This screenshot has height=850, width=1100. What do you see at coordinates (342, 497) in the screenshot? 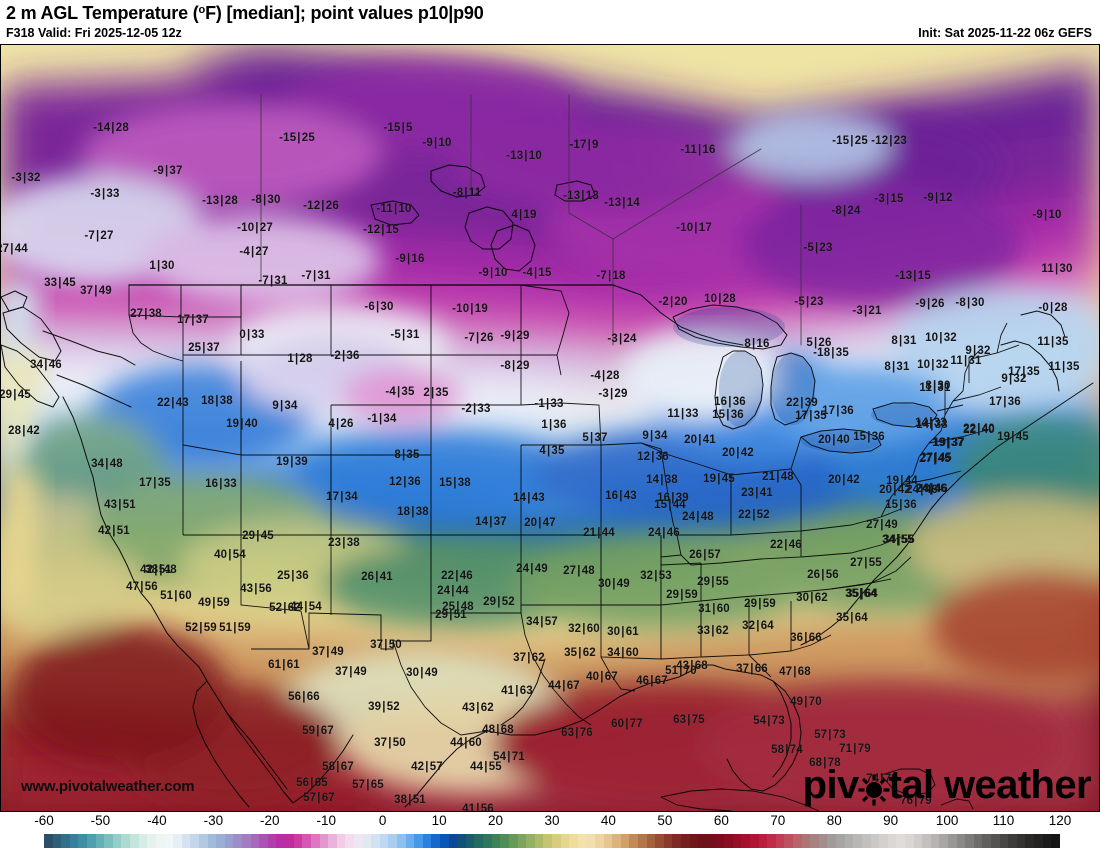
I see `point-value-label: 17|34` at bounding box center [342, 497].